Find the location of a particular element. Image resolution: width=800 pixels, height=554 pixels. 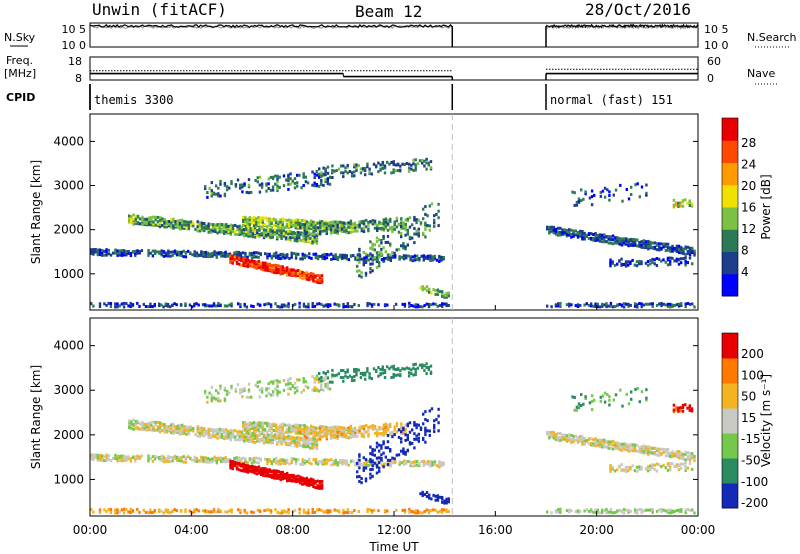

vel-colorbar-label: Velocity [m s⁻¹] is located at coordinates (766, 420).